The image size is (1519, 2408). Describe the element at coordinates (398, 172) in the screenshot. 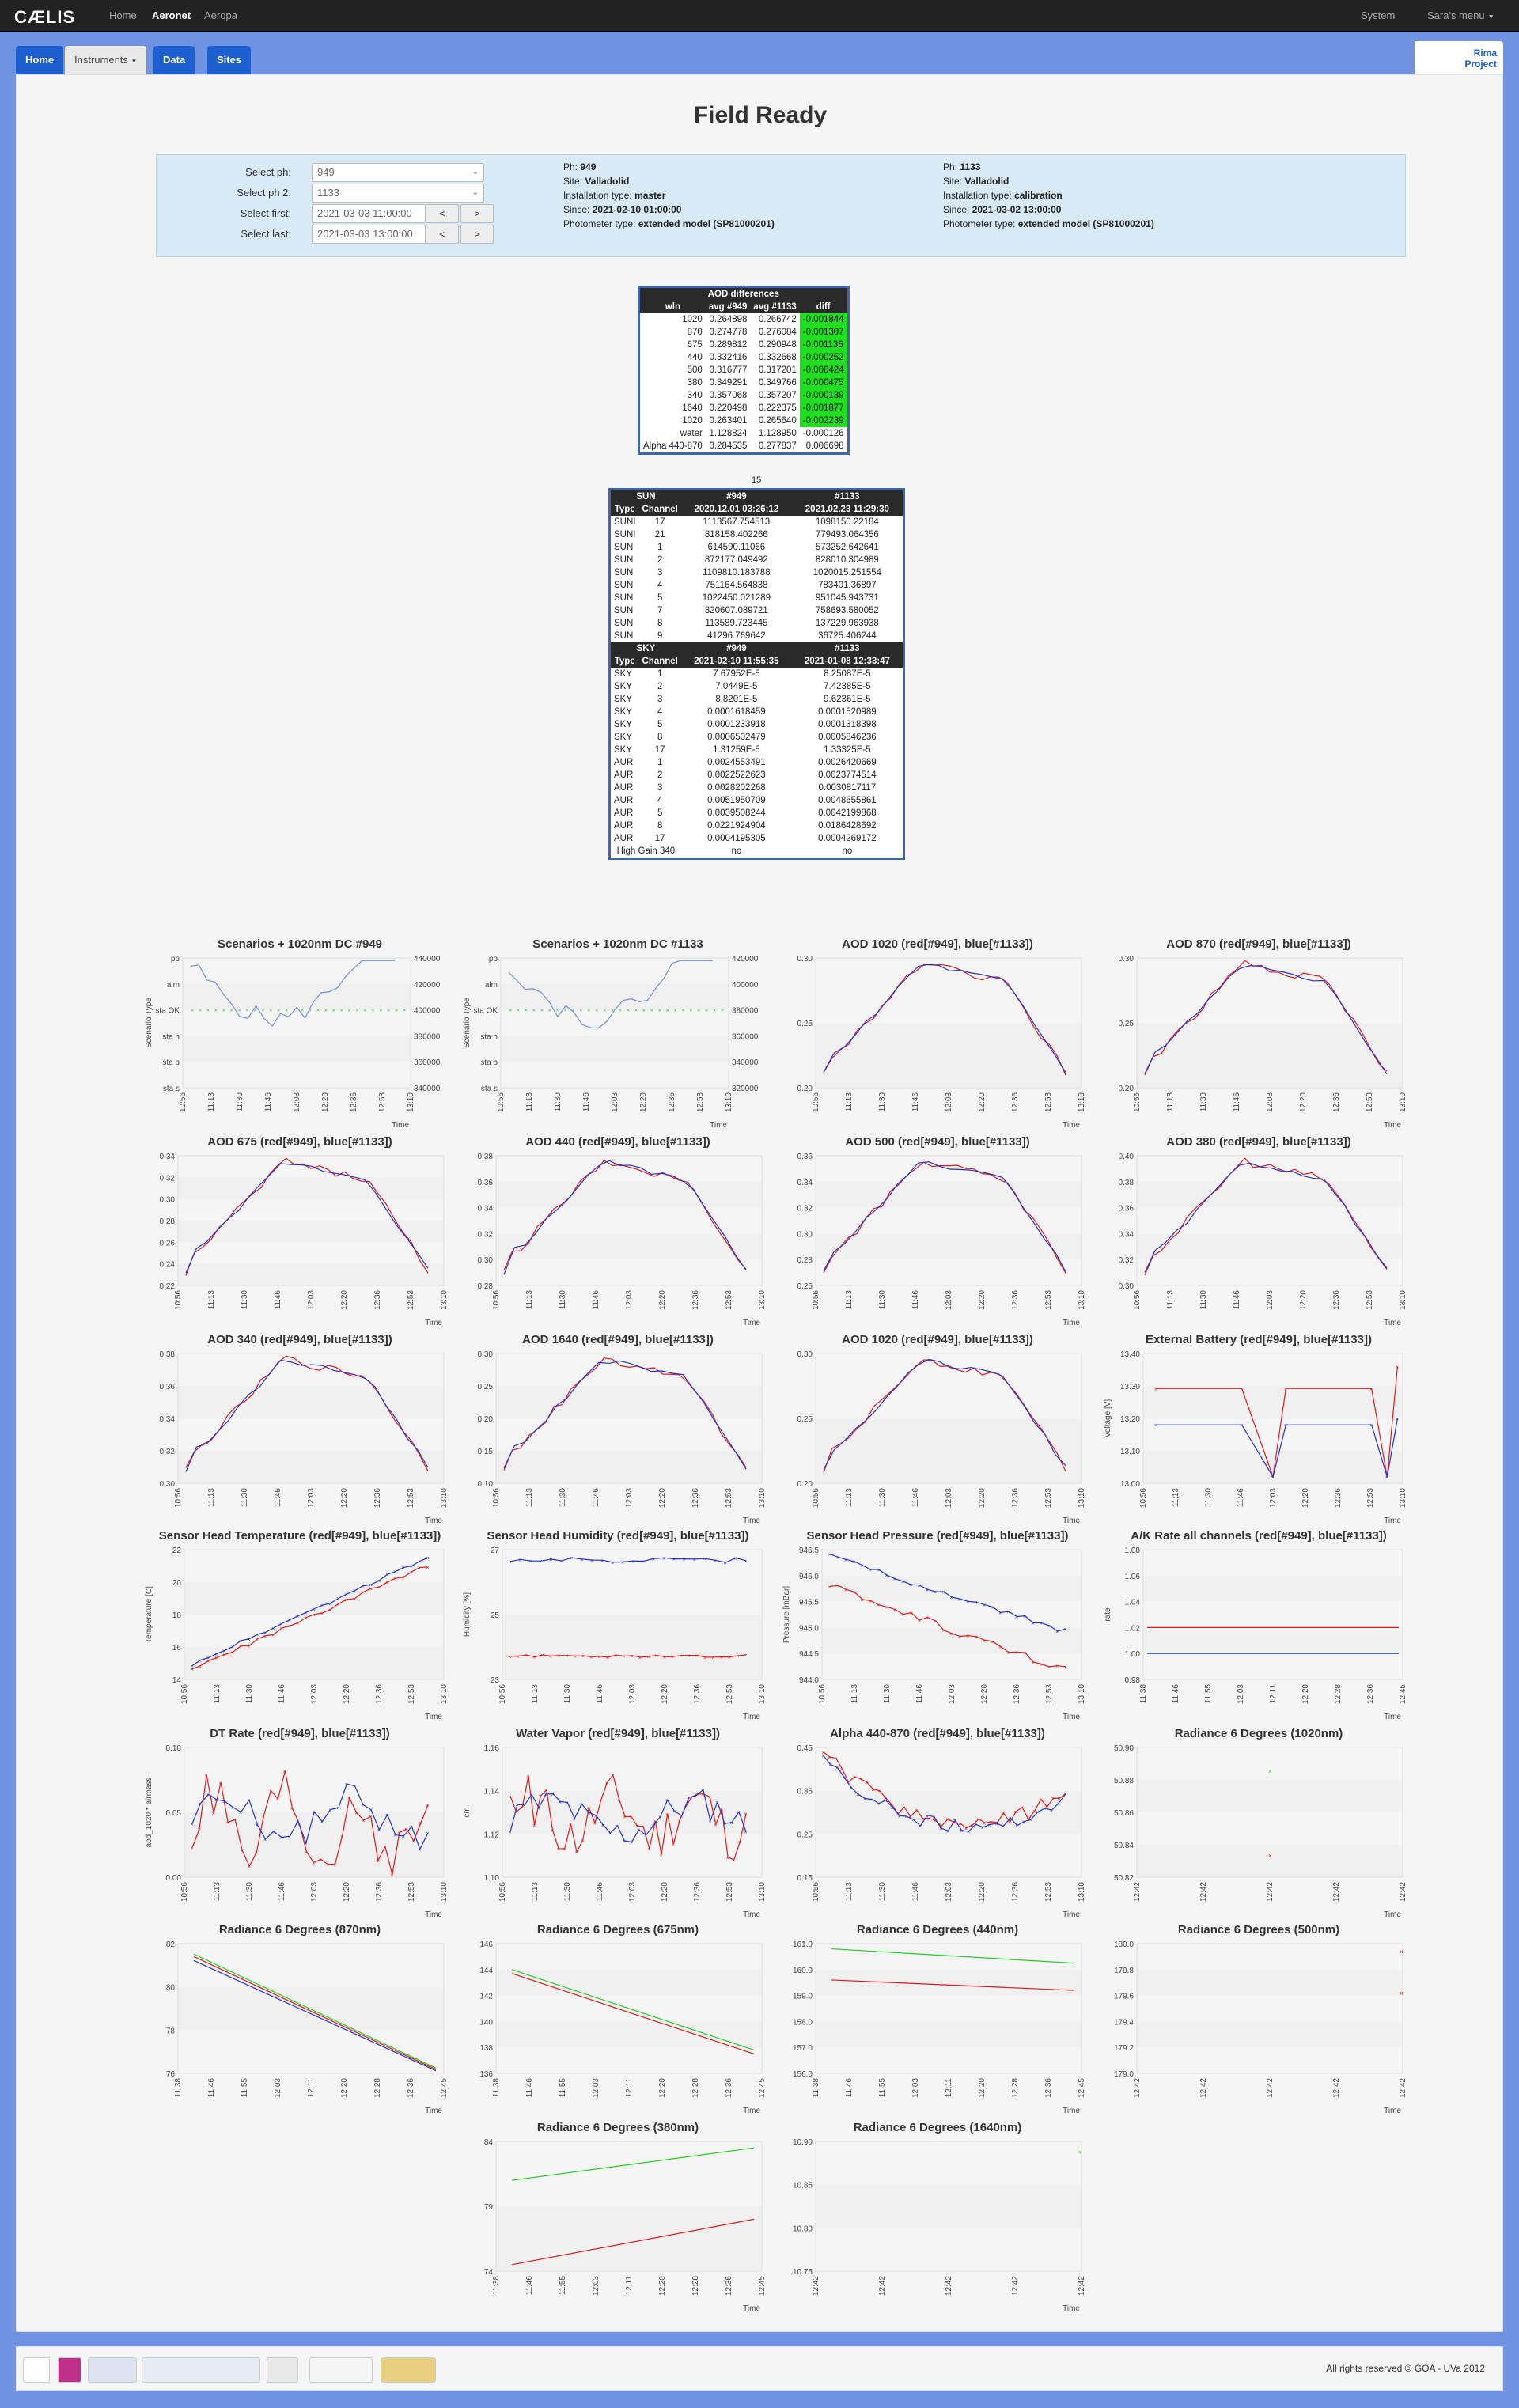

I see `ph-select: 949 ⌄` at that location.